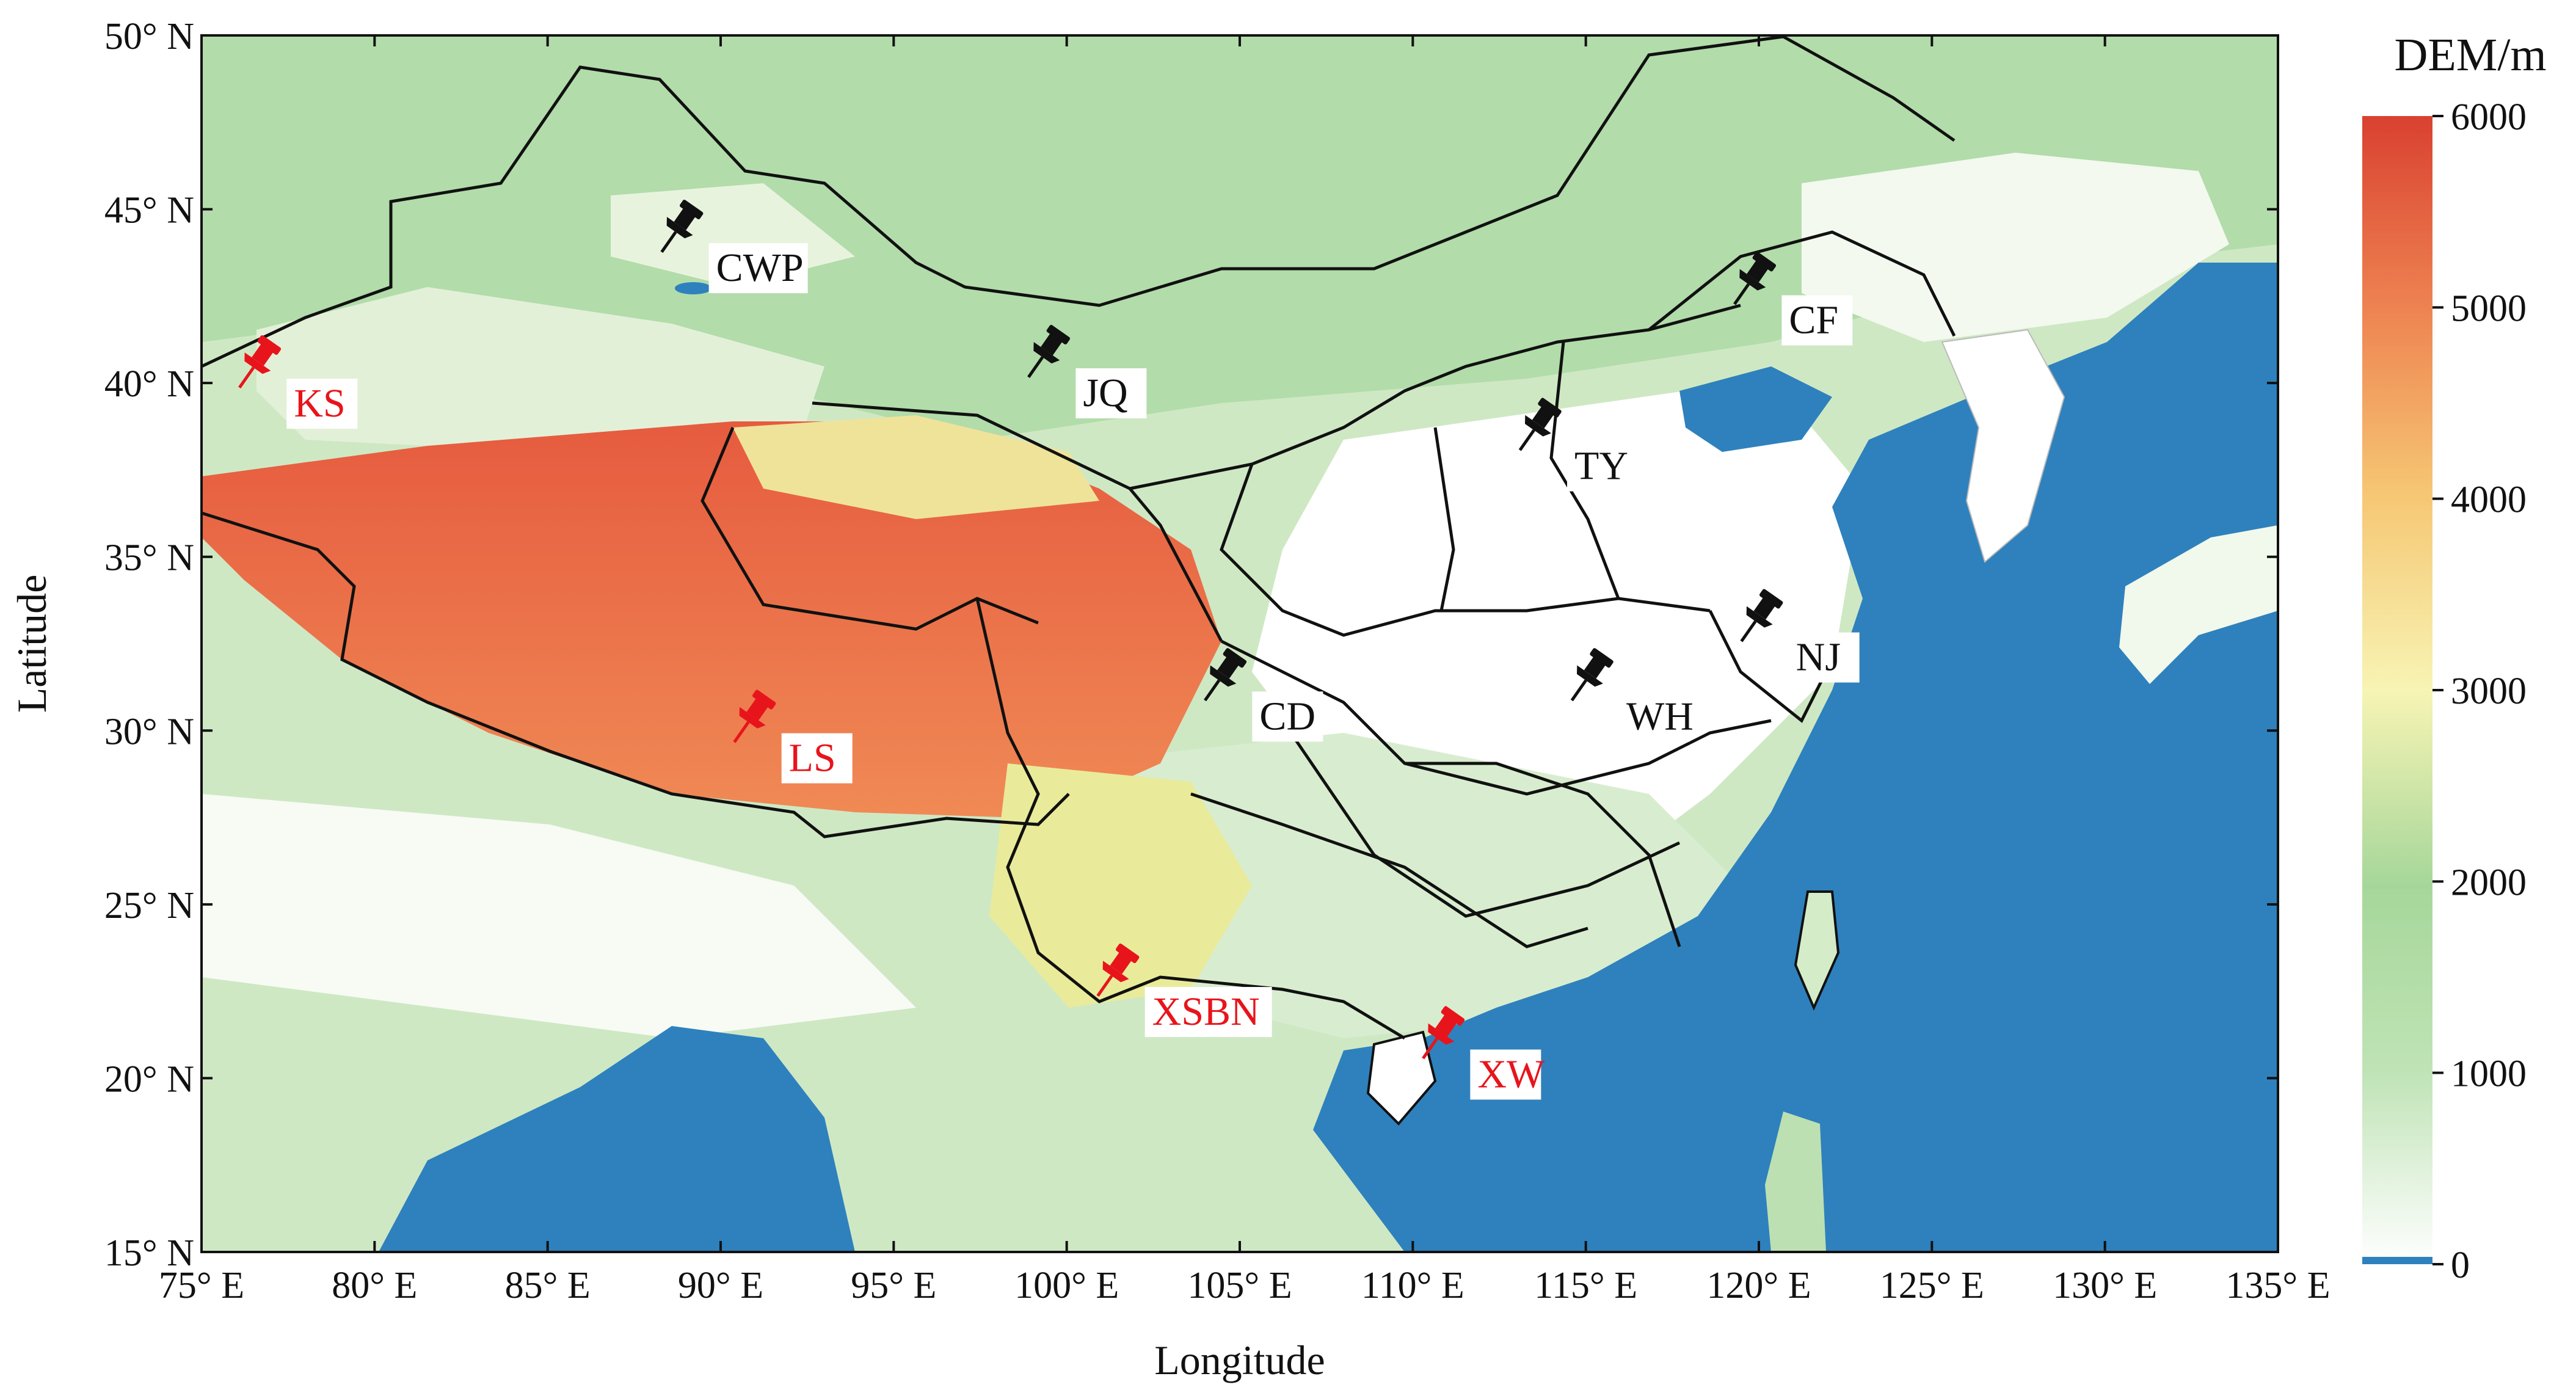 Image resolution: width=2576 pixels, height=1390 pixels. What do you see at coordinates (893, 1285) in the screenshot?
I see `lon-tick-label: 95° E` at bounding box center [893, 1285].